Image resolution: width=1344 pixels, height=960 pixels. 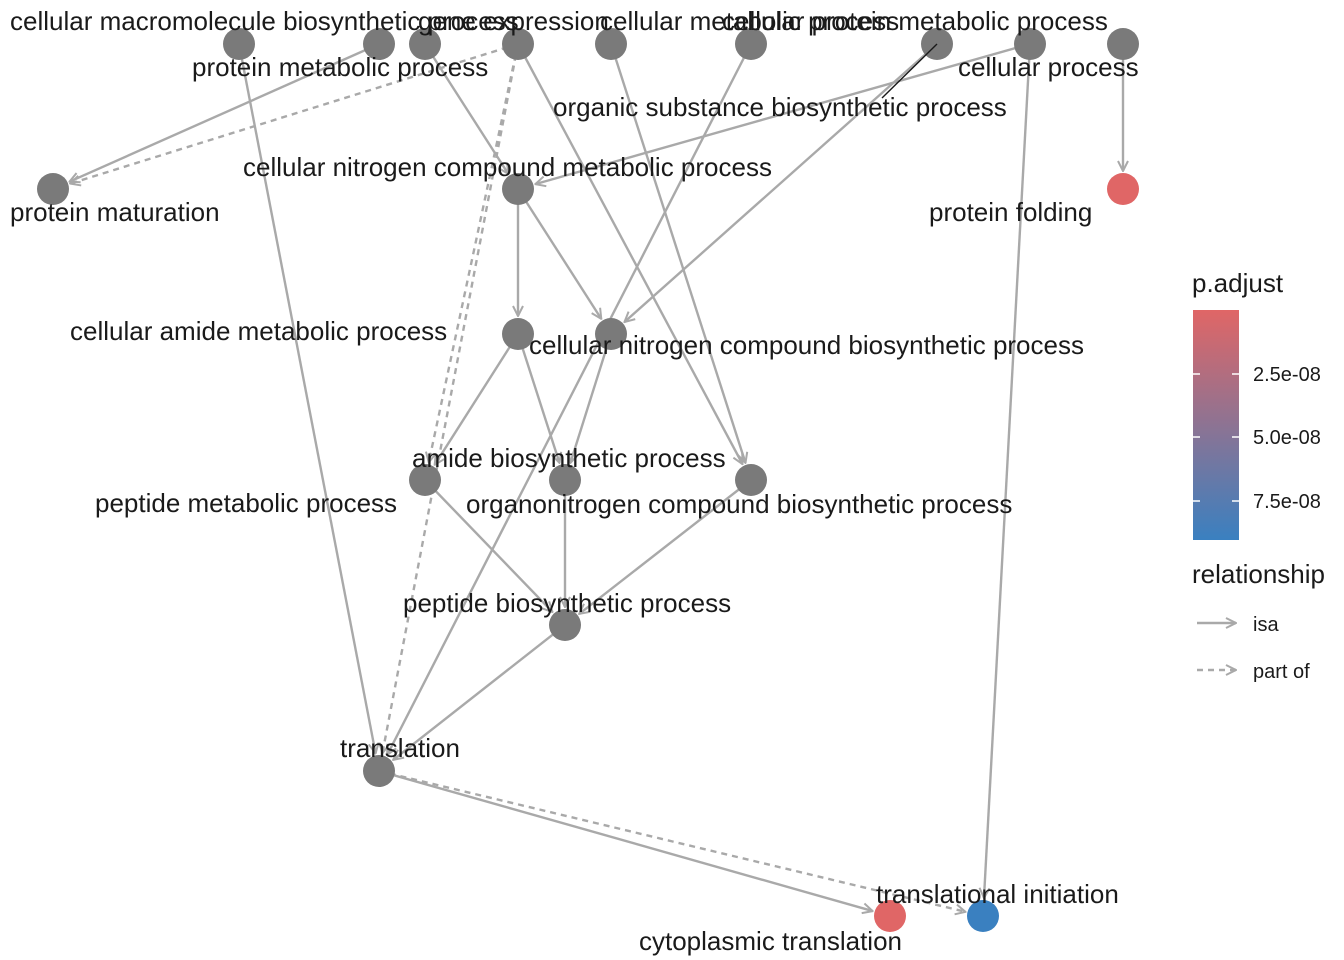 I want to click on node-label-pmp: protein metabolic process, so click(x=340, y=67).